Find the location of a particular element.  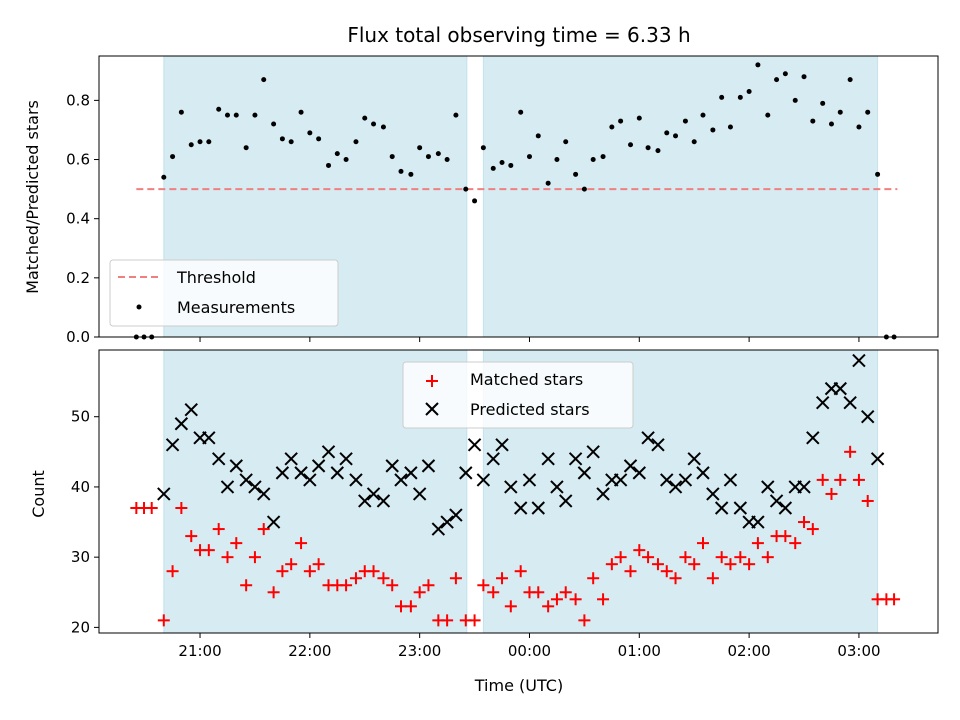

top-y-ticks: 0.0 0.2 0.4 0.6 0.8 is located at coordinates (82, 218).